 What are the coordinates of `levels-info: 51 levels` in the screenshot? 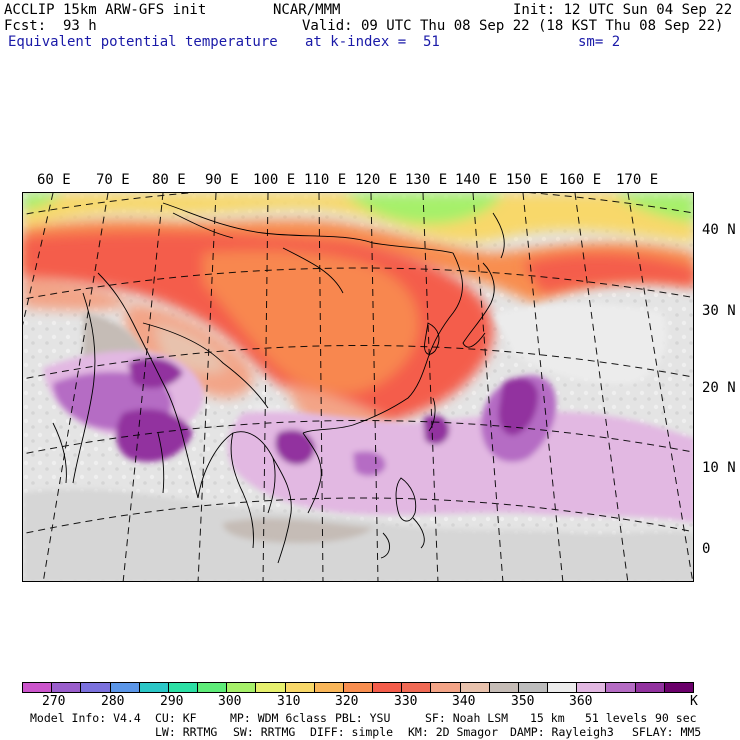 It's located at (616, 718).